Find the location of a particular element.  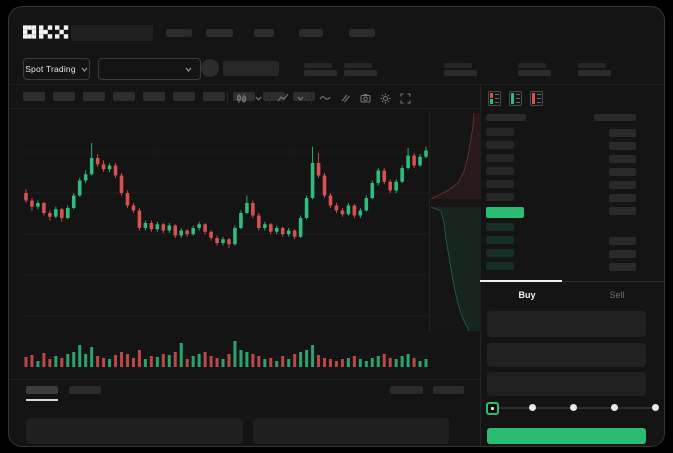

line-tool-icon is located at coordinates (325, 98).